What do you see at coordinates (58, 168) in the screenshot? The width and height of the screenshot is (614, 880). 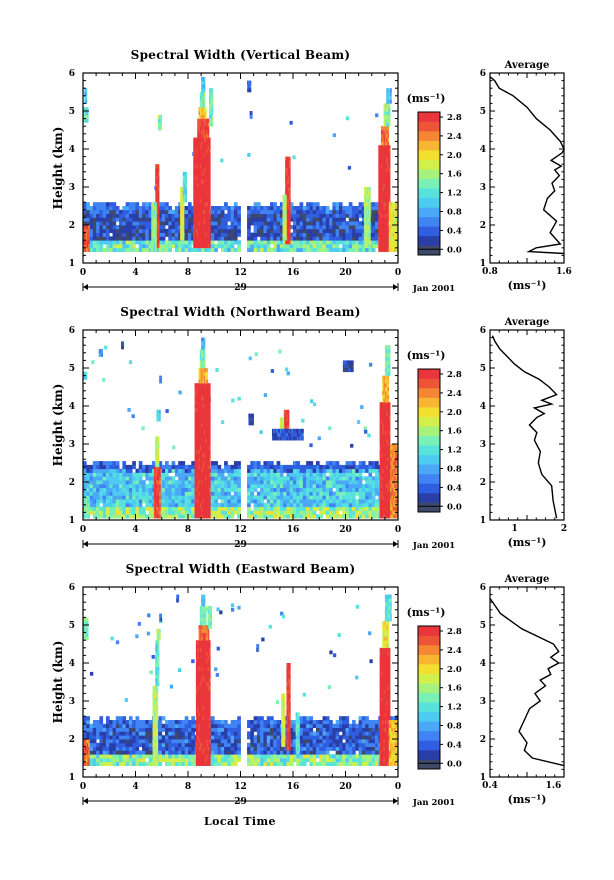 I see `y-axis-title: Height (km)` at bounding box center [58, 168].